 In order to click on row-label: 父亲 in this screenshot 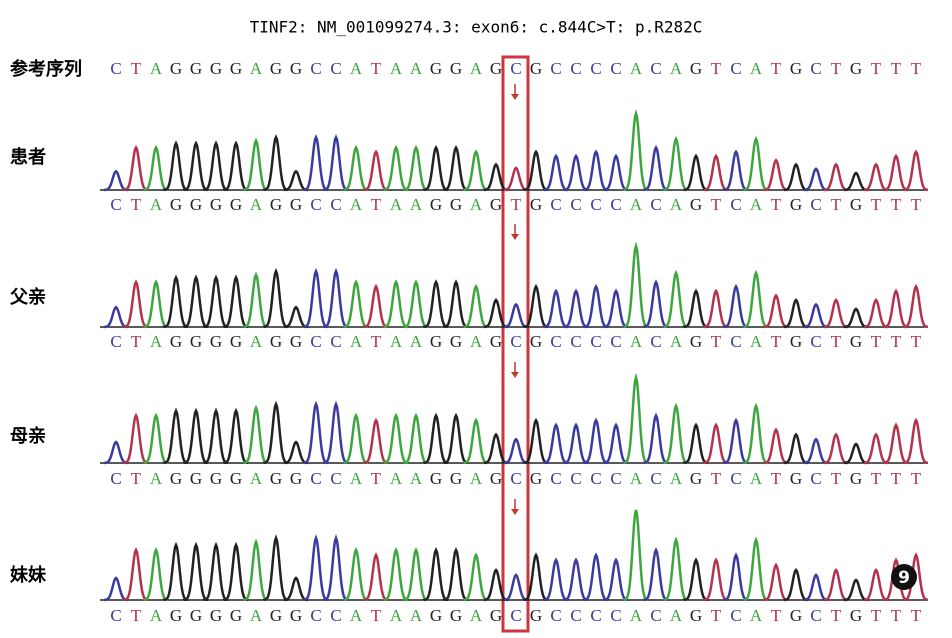, I will do `click(28, 297)`.